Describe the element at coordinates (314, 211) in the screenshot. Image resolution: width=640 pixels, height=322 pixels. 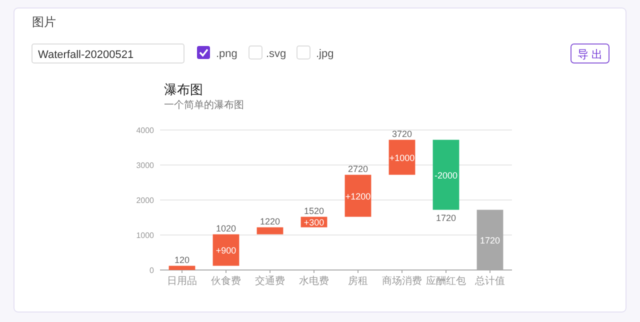
I see `annotation: 1520` at that location.